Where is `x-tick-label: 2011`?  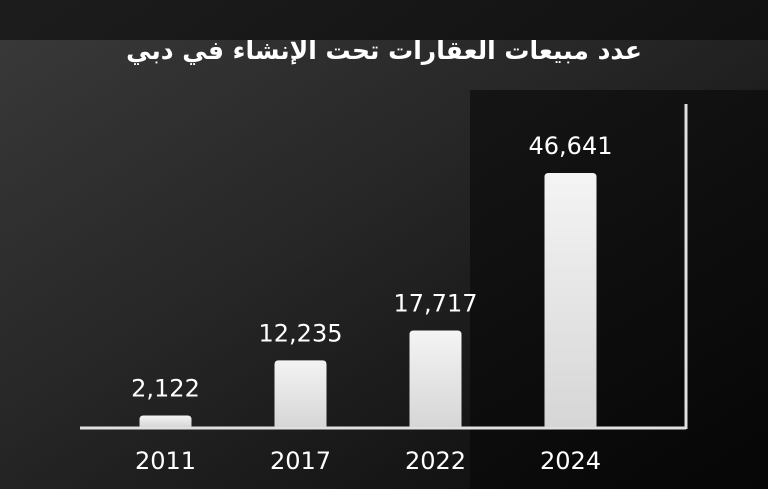 x-tick-label: 2011 is located at coordinates (165, 461).